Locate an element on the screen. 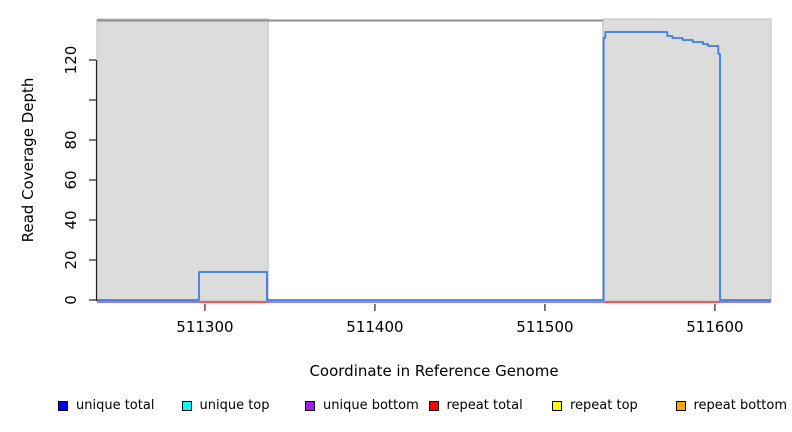 This screenshot has width=792, height=432. y-tick-label: 80 is located at coordinates (71, 139).